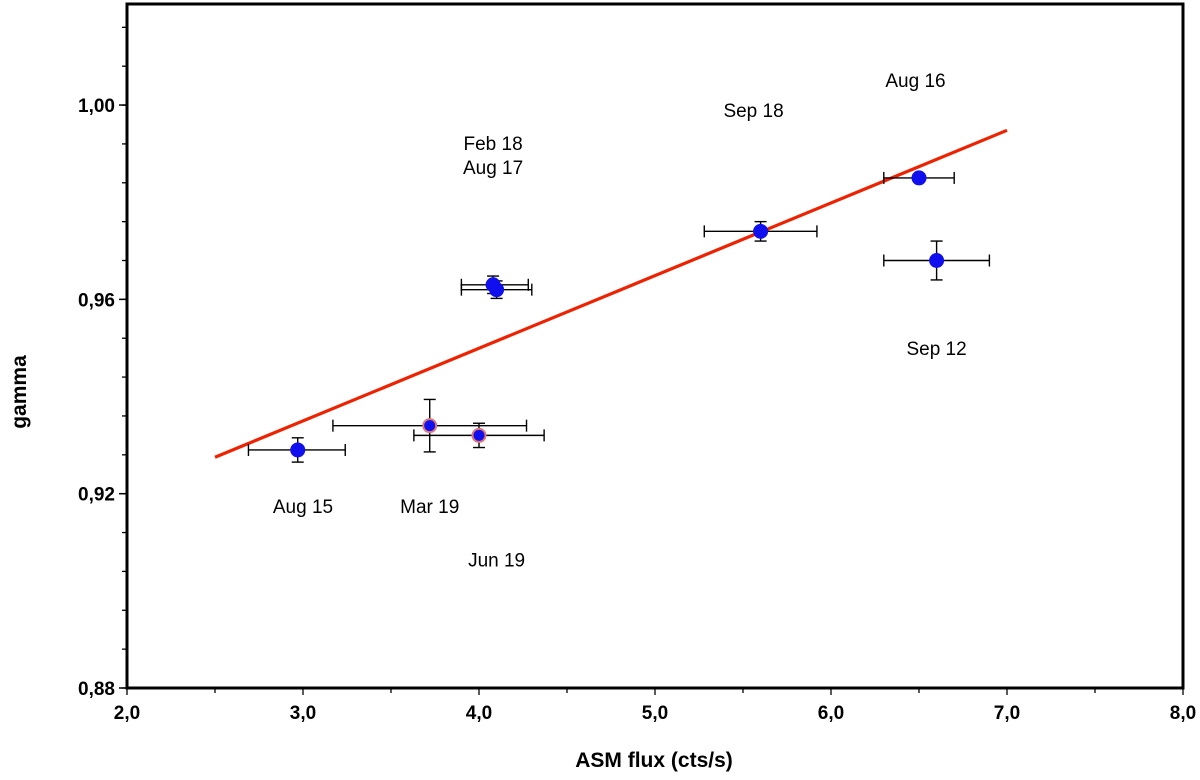 This screenshot has height=780, width=1200. I want to click on y-tick-label: 0,96, so click(96, 300).